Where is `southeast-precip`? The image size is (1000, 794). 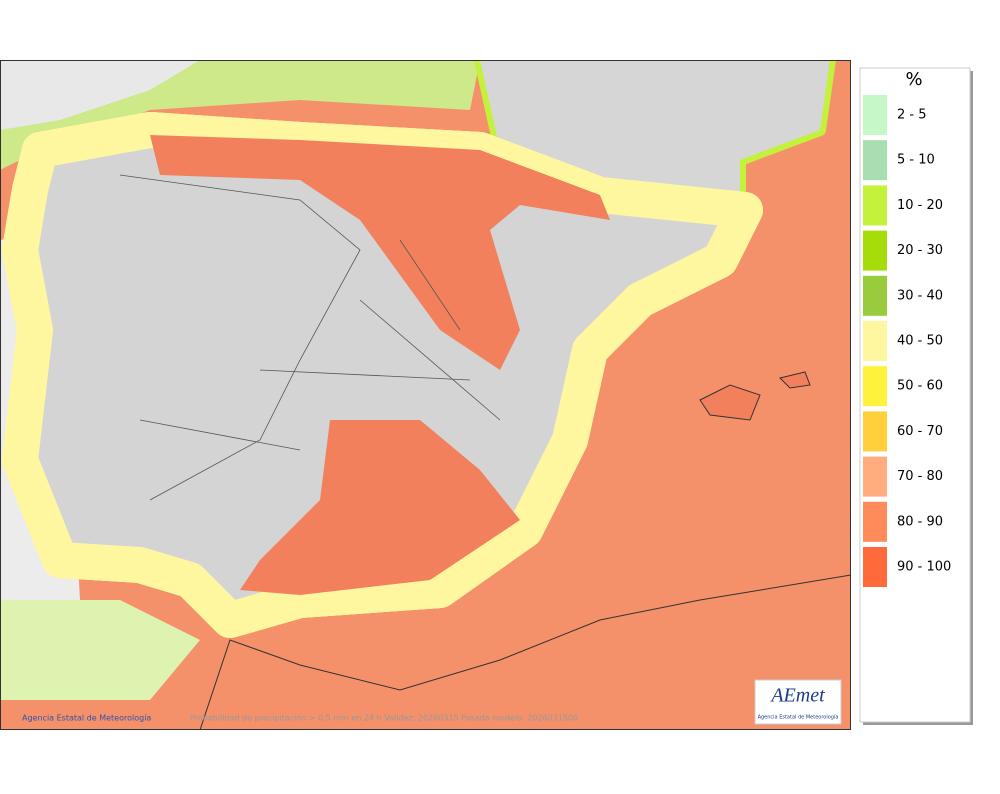 southeast-precip is located at coordinates (380, 507).